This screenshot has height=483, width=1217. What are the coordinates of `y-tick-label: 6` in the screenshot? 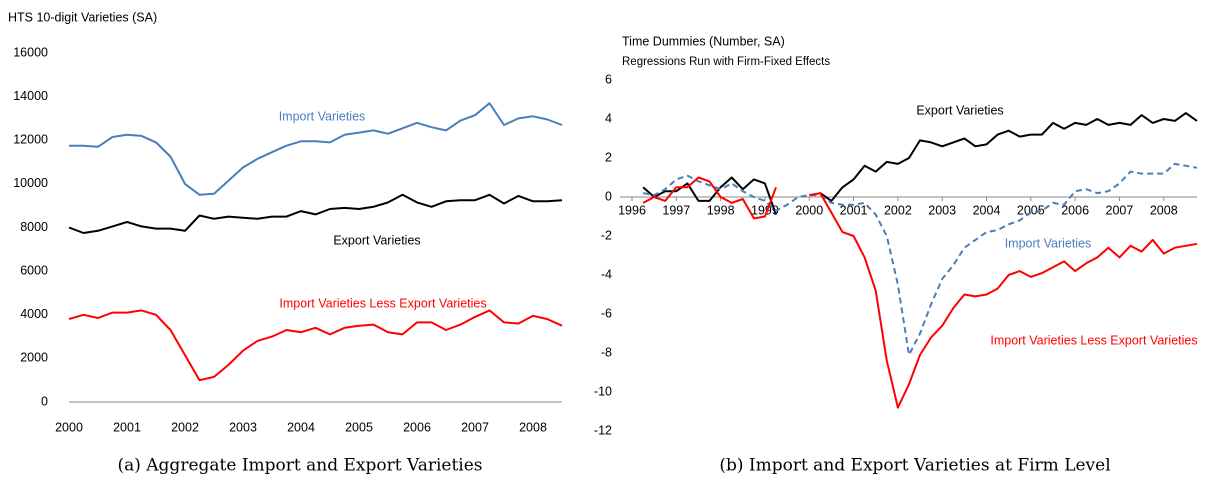 It's located at (608, 79).